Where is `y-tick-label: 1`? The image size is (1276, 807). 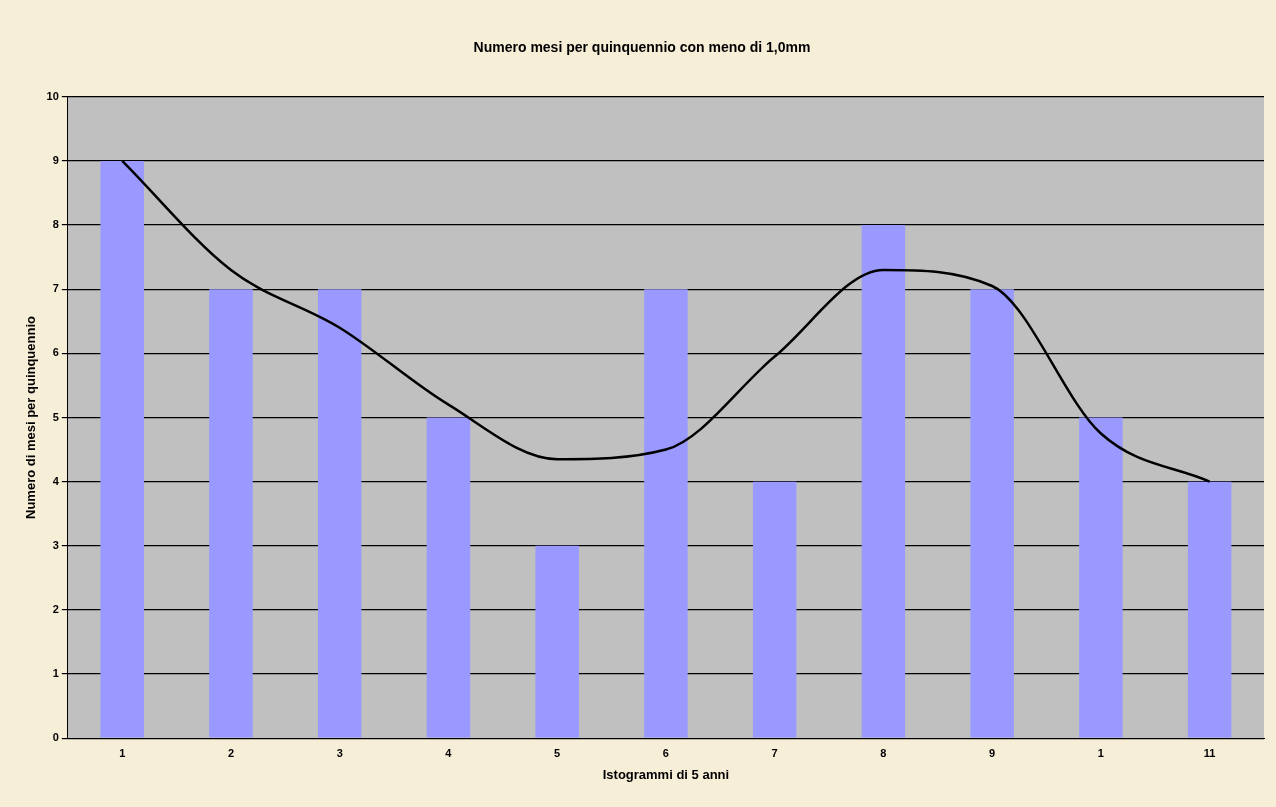 y-tick-label: 1 is located at coordinates (55, 673).